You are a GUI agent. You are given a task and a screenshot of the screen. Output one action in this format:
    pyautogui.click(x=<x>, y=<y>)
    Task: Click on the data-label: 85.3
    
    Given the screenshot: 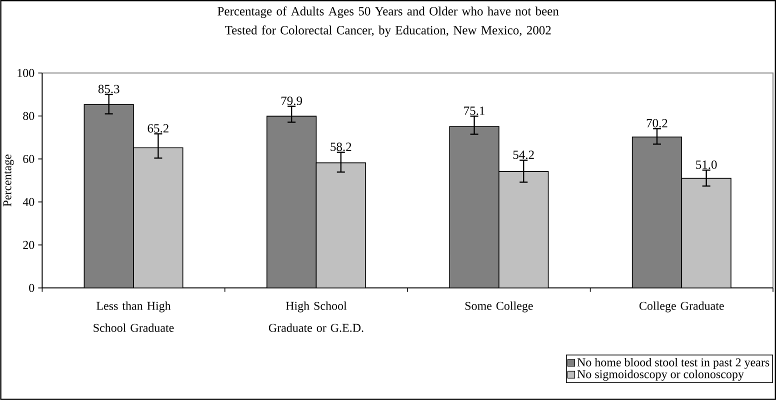 What is the action you would take?
    pyautogui.click(x=109, y=89)
    